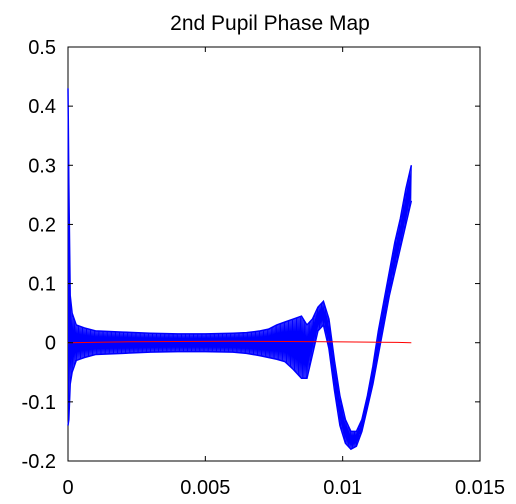 This screenshot has width=516, height=504. I want to click on x-tick-label: 0, so click(67, 488).